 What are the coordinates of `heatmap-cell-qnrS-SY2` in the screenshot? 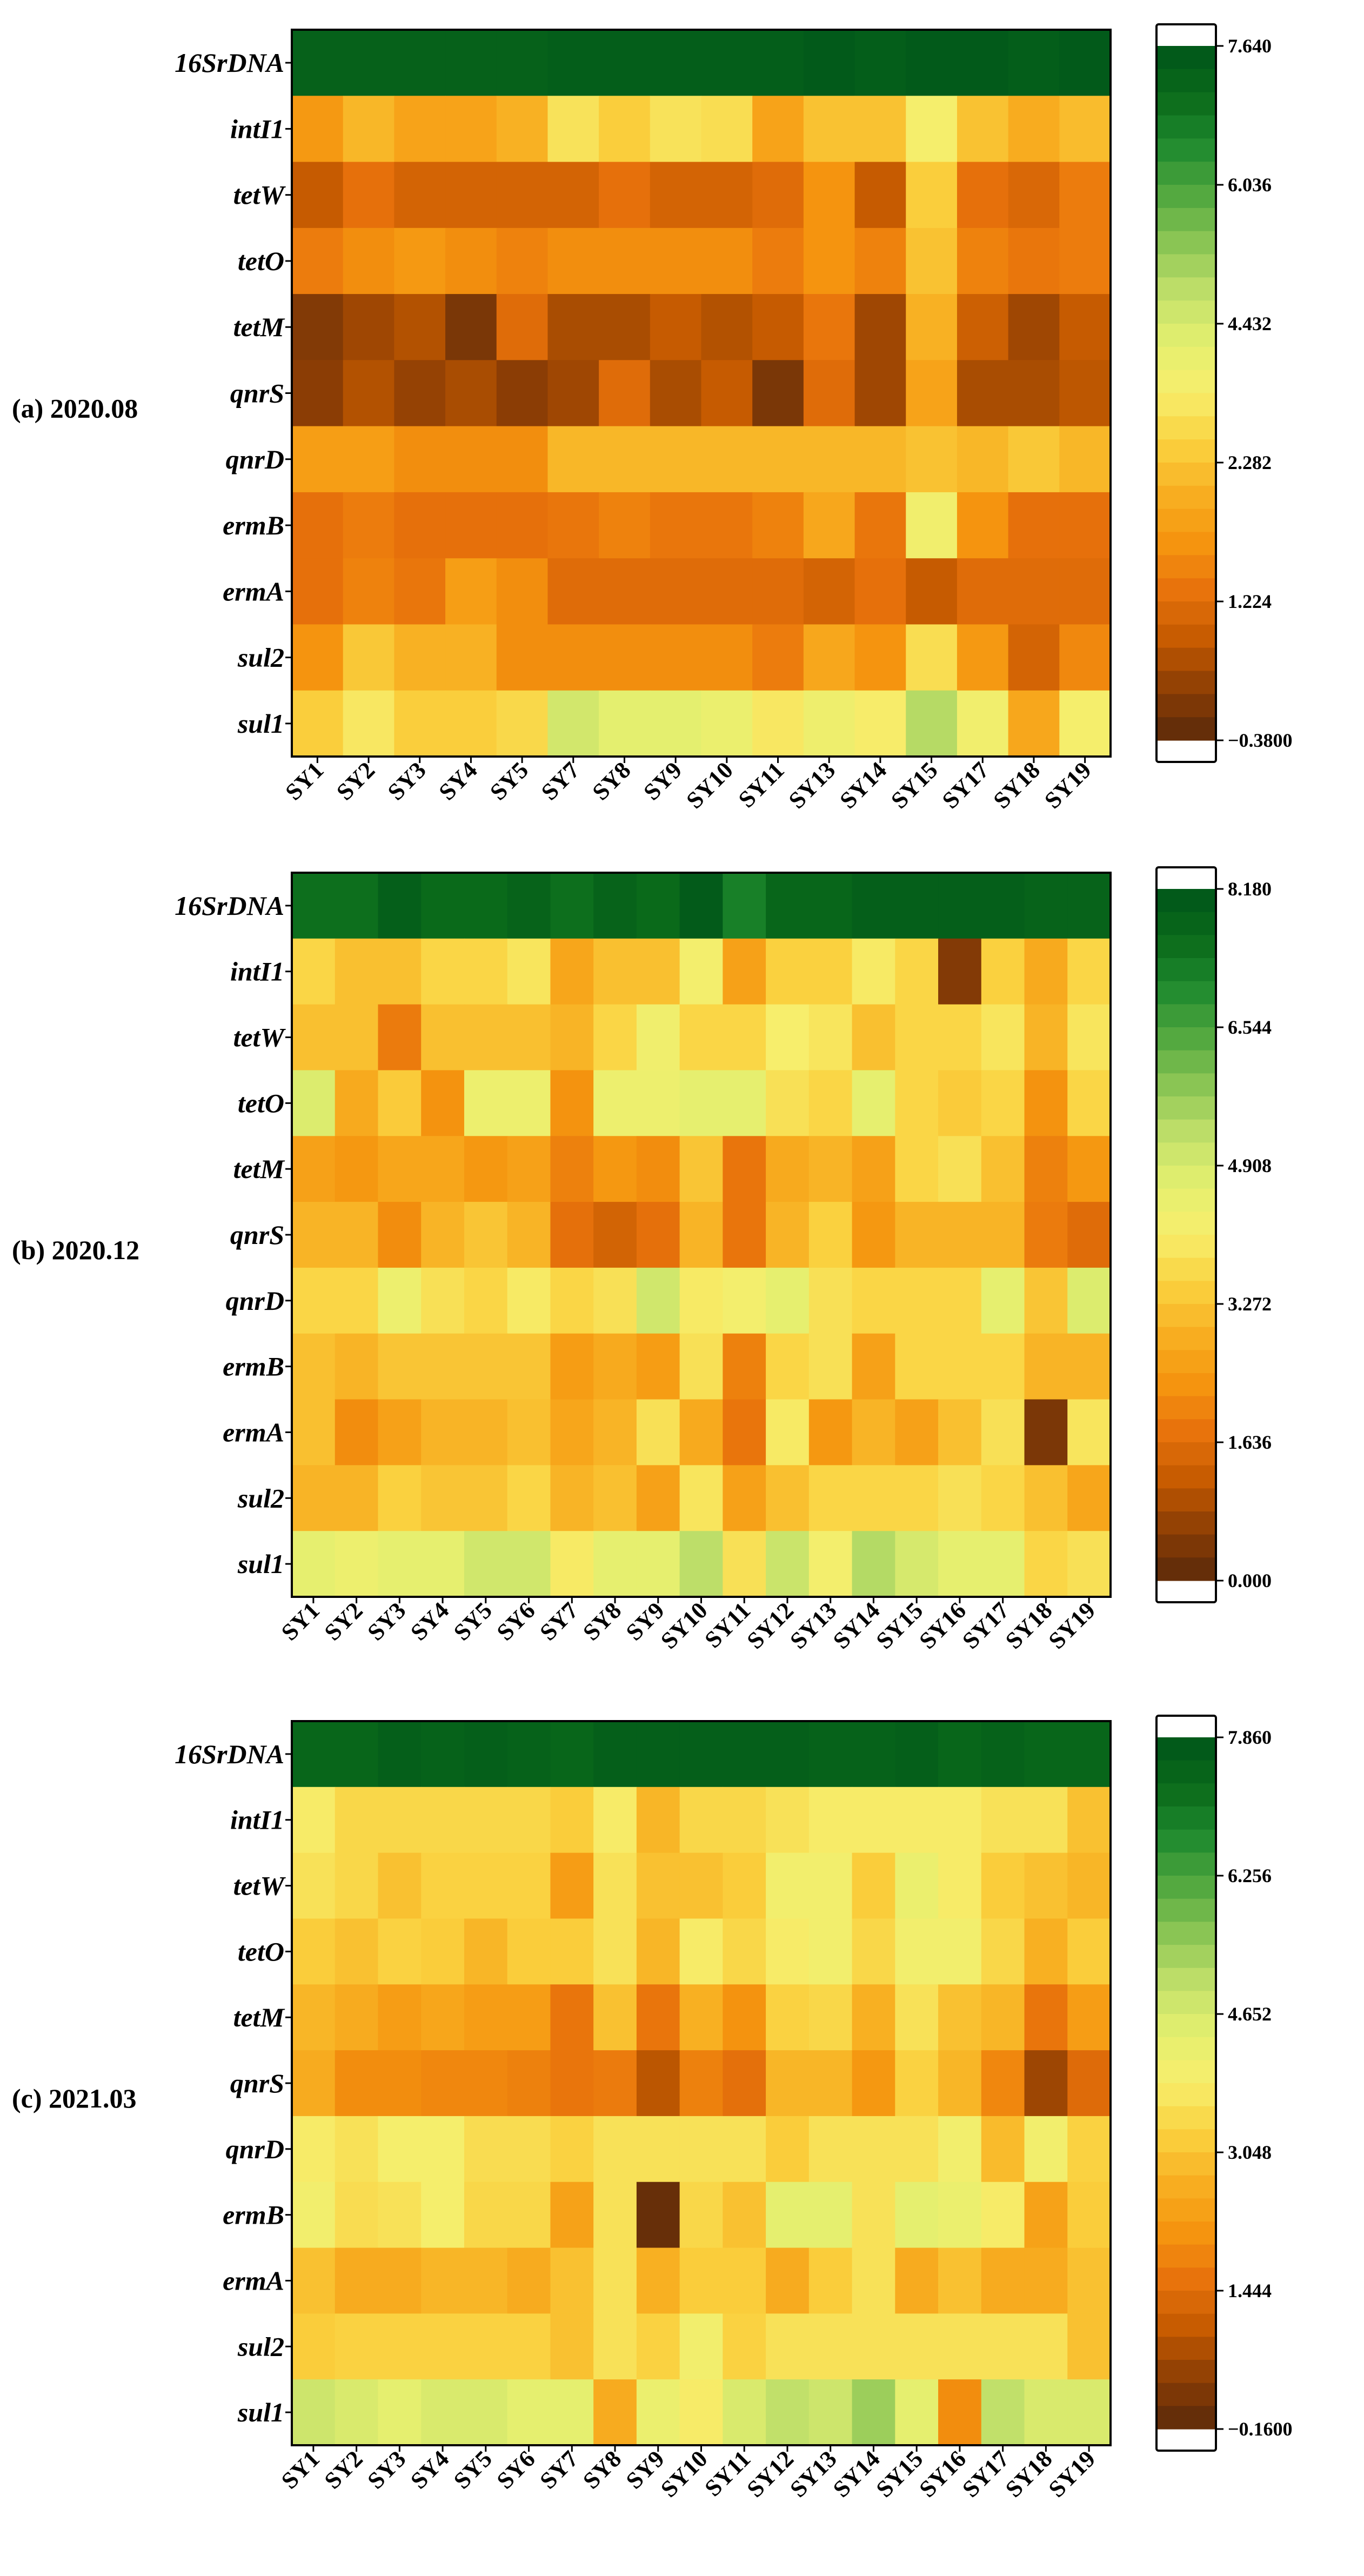 It's located at (357, 1235).